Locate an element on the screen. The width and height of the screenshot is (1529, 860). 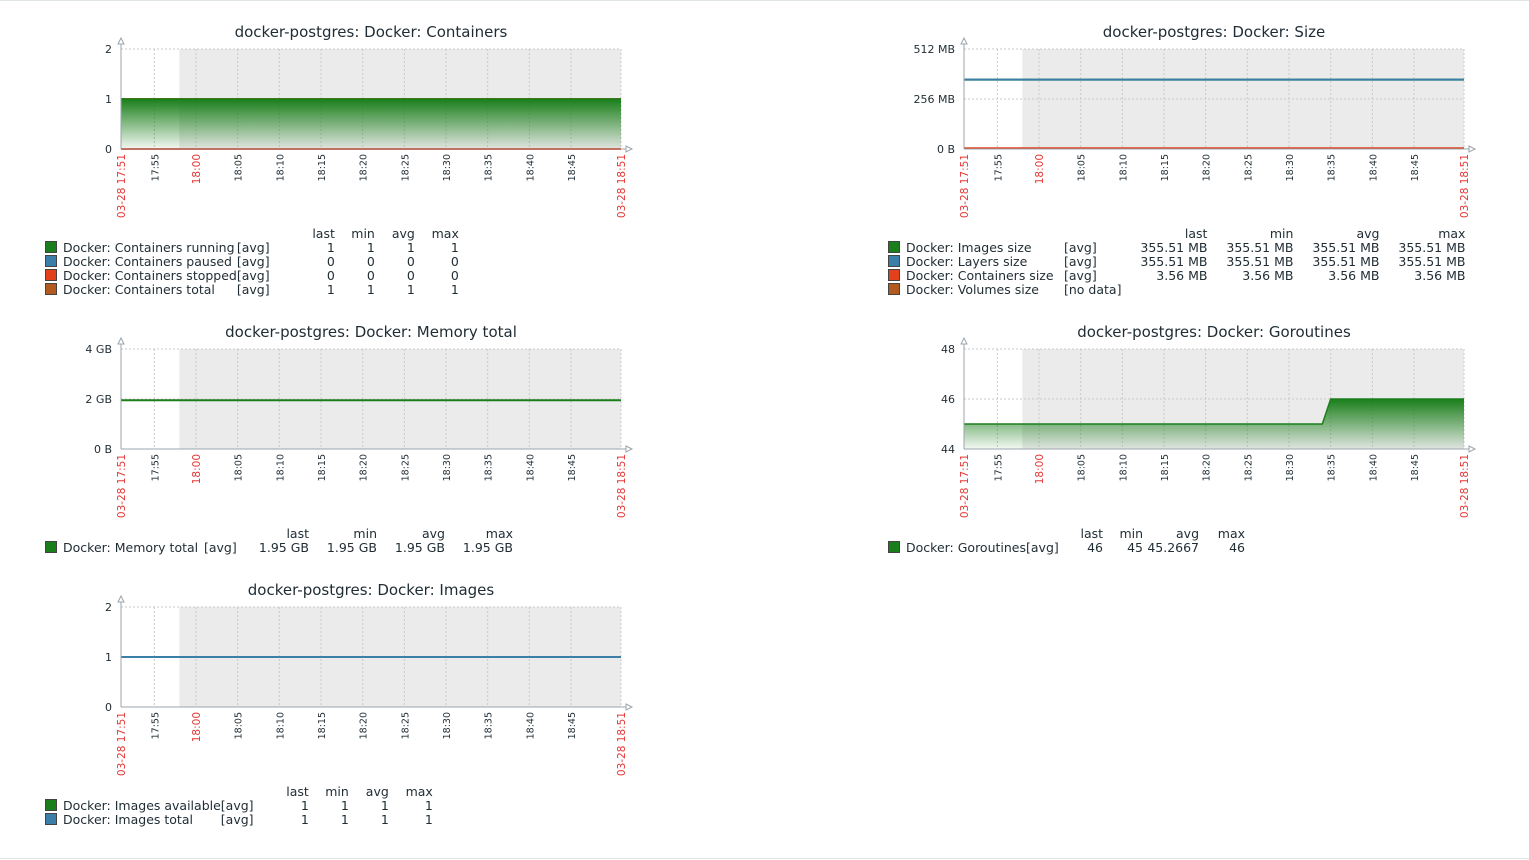
y-tick-label: 2 is located at coordinates (108, 607).